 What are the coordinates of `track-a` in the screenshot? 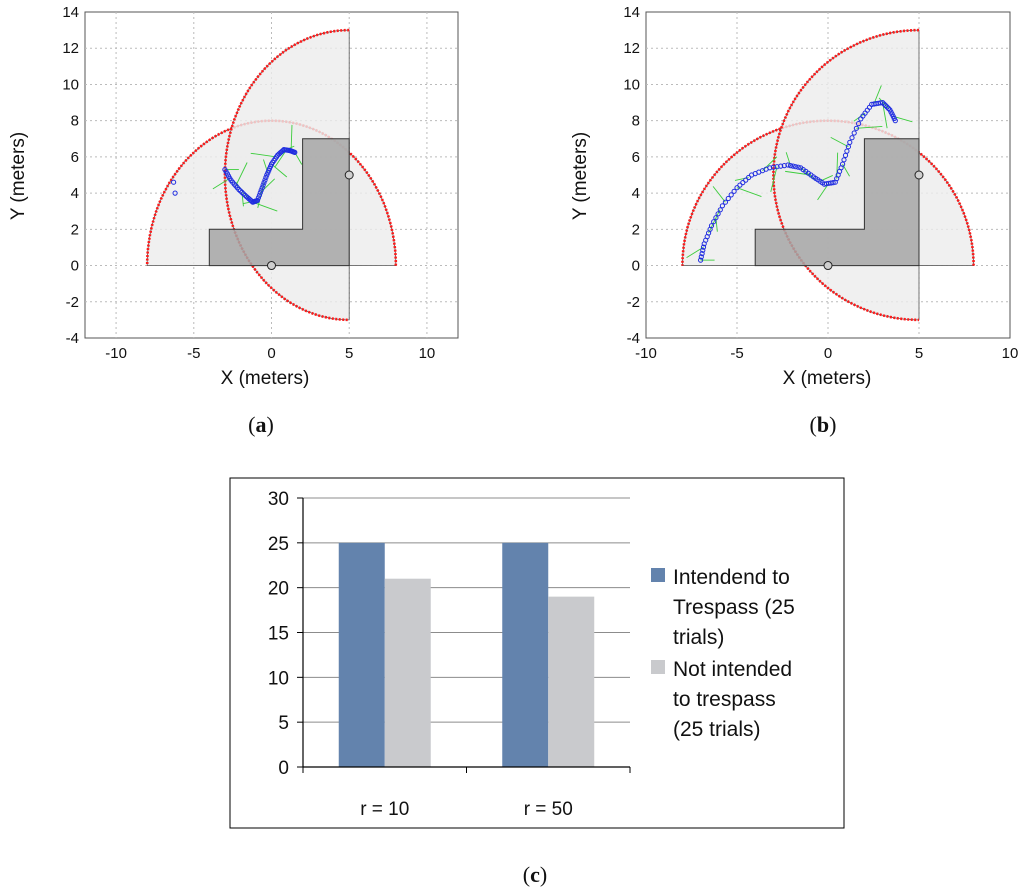 It's located at (234, 176).